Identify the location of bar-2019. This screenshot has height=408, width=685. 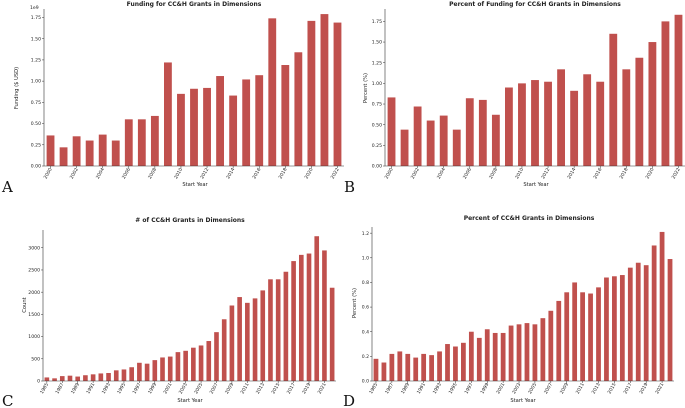
(646, 323).